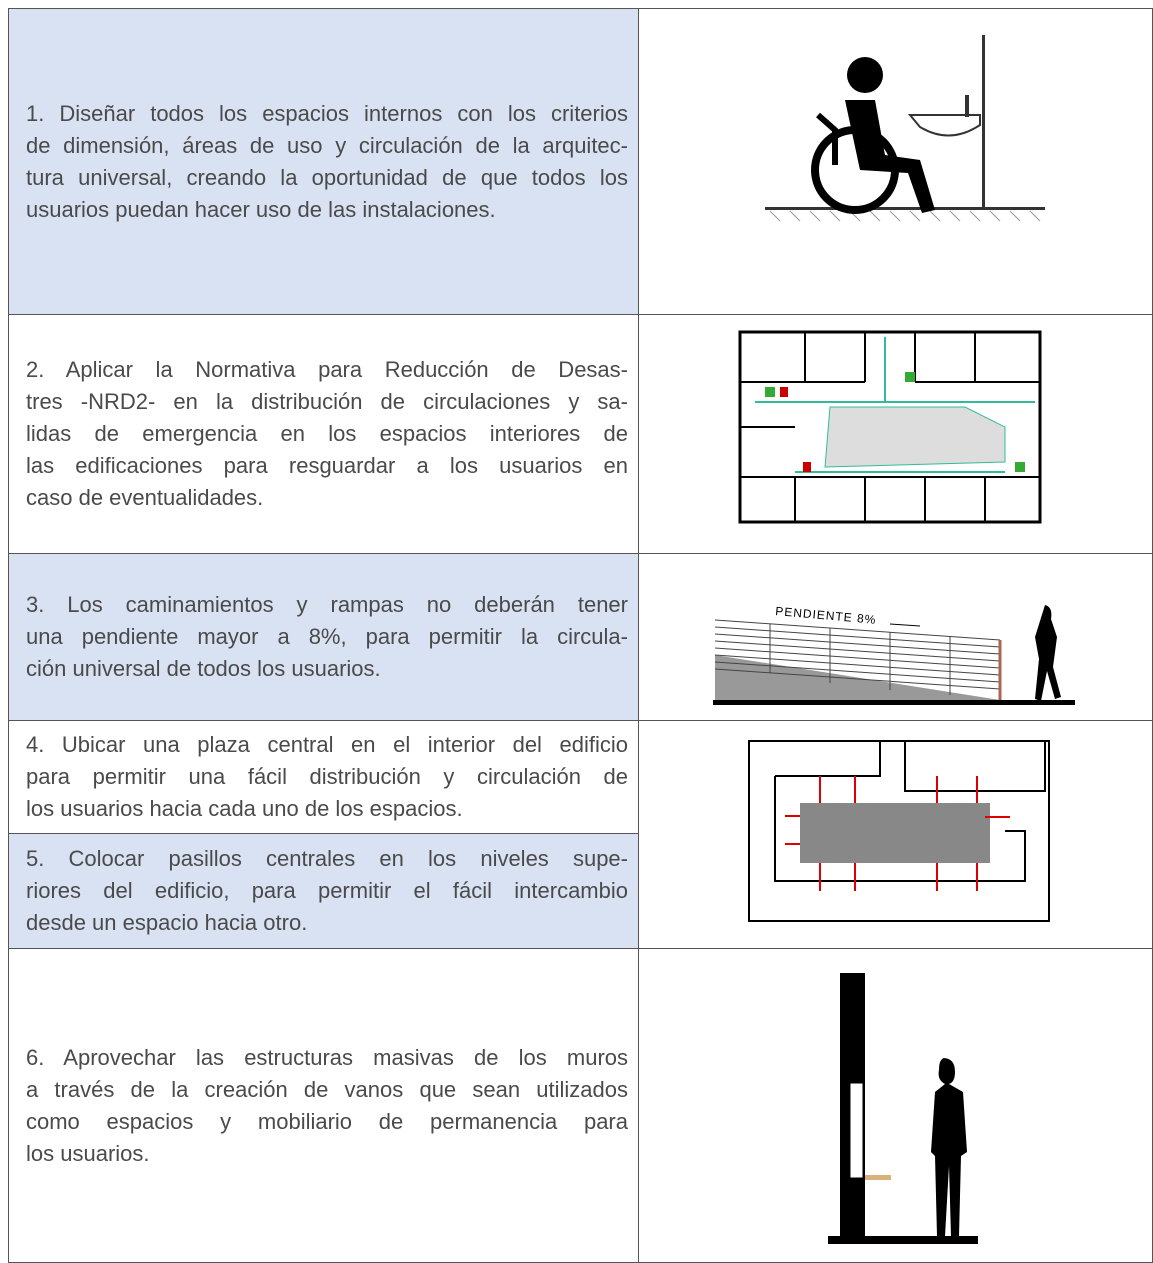  What do you see at coordinates (903, 1108) in the screenshot?
I see `wall-niche-illustration` at bounding box center [903, 1108].